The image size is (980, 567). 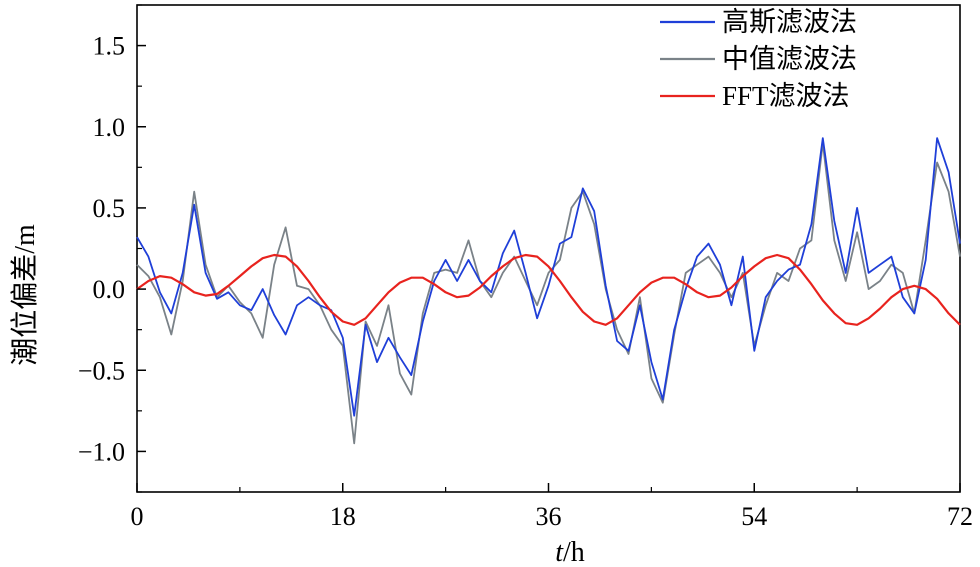 I want to click on legend-label: 高斯滤波法, so click(x=789, y=22).